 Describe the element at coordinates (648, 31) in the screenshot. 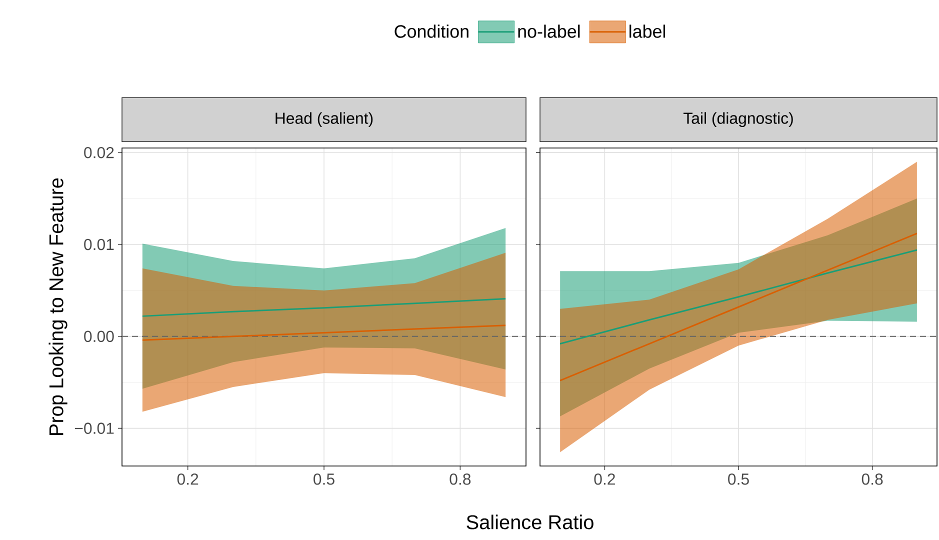

I see `legend-label: label` at that location.